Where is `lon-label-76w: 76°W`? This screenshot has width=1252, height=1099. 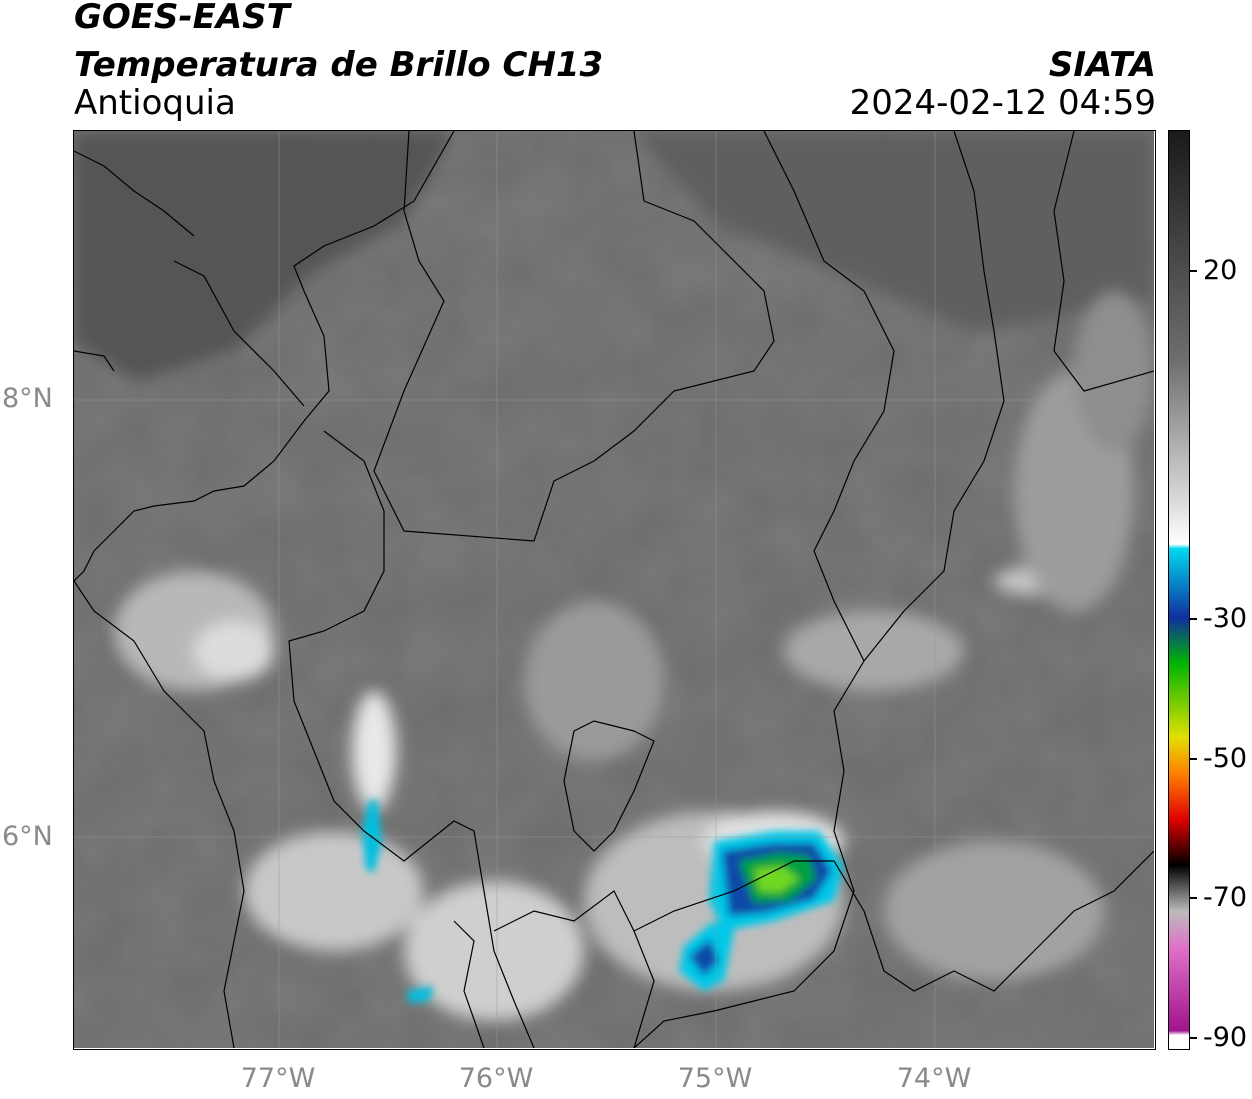
lon-label-76w: 76°W is located at coordinates (496, 1078).